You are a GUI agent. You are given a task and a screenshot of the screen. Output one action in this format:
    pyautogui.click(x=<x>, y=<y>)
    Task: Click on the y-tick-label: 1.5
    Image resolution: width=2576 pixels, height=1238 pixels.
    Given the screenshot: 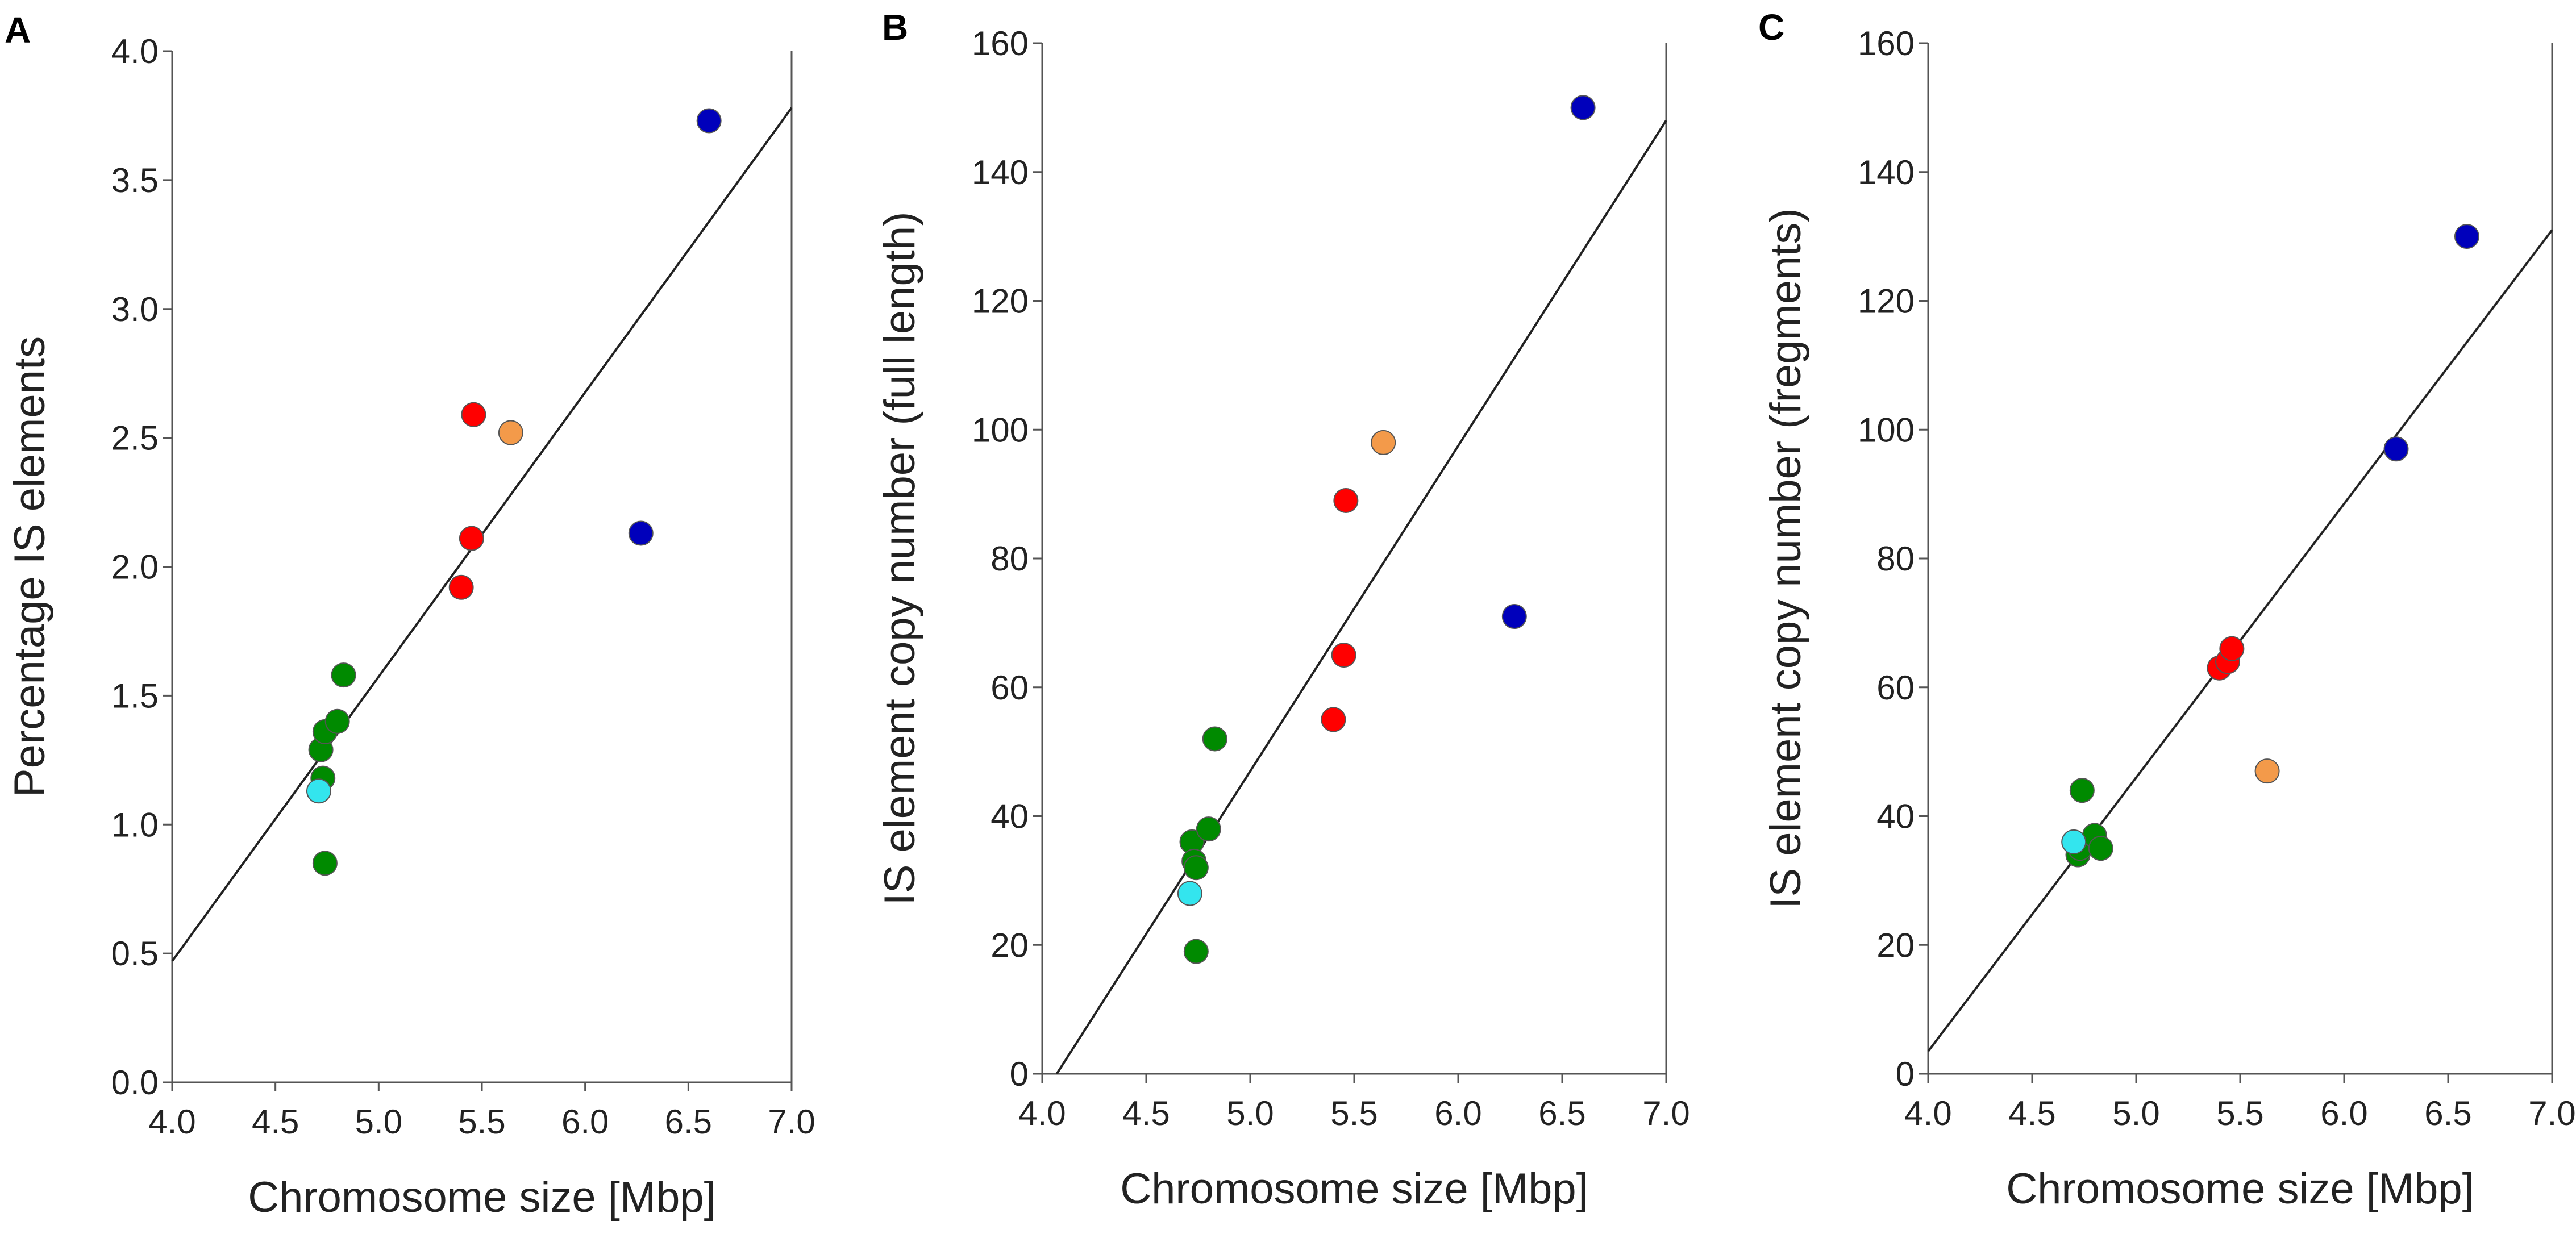 What is the action you would take?
    pyautogui.click(x=135, y=696)
    